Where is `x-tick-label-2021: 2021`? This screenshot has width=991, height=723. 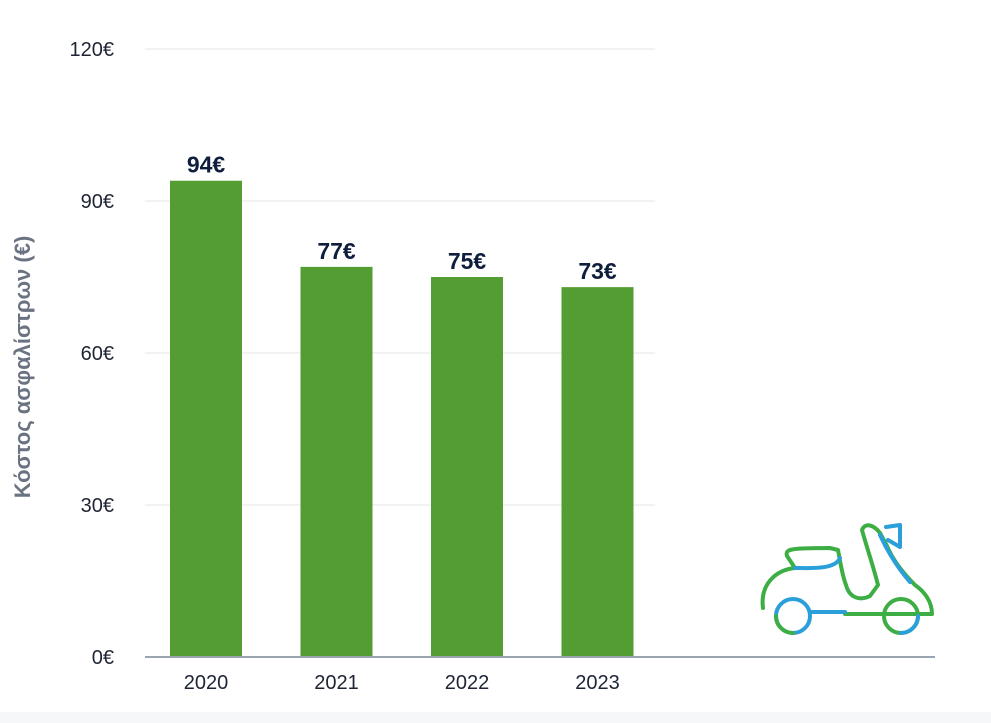 x-tick-label-2021: 2021 is located at coordinates (336, 683).